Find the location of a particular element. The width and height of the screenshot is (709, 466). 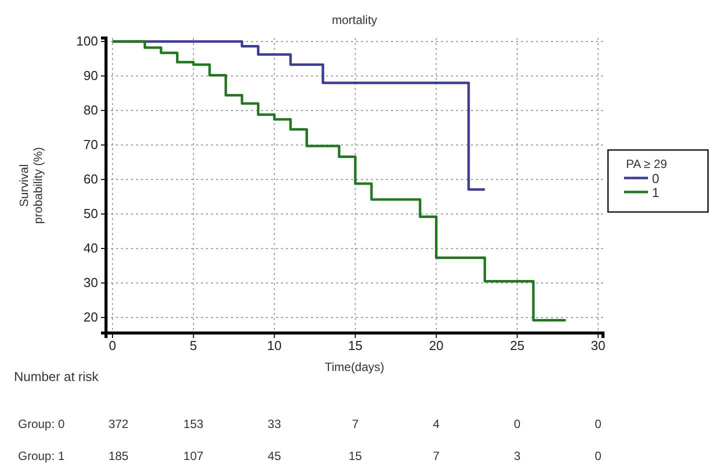

text: 107 is located at coordinates (193, 456).